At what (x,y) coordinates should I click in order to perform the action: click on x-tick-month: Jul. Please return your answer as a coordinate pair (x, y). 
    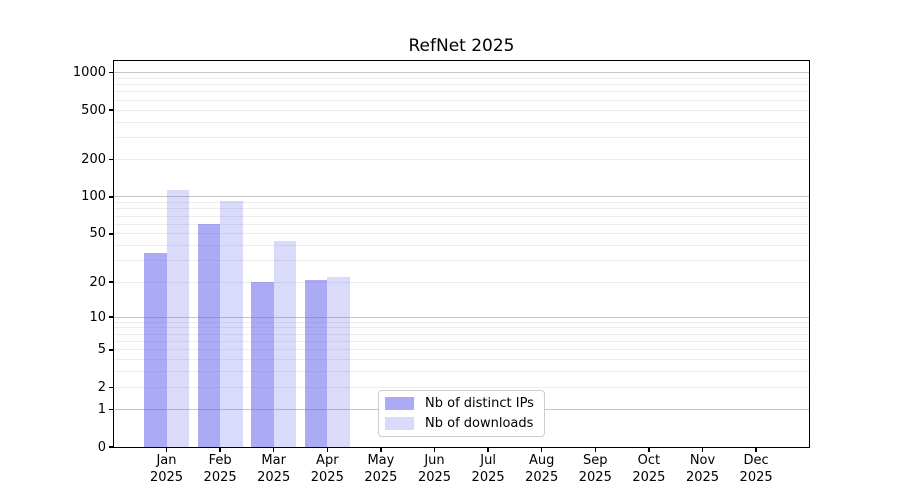
    Looking at the image, I should click on (488, 460).